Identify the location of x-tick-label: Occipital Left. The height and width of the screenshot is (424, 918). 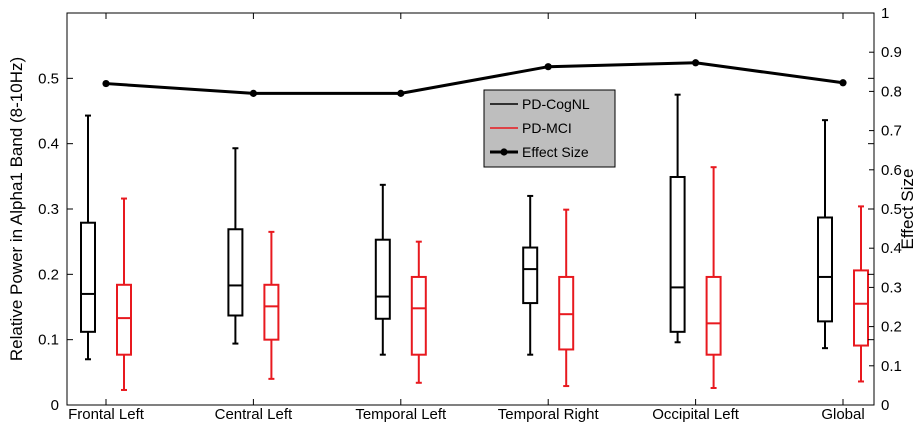
(696, 414).